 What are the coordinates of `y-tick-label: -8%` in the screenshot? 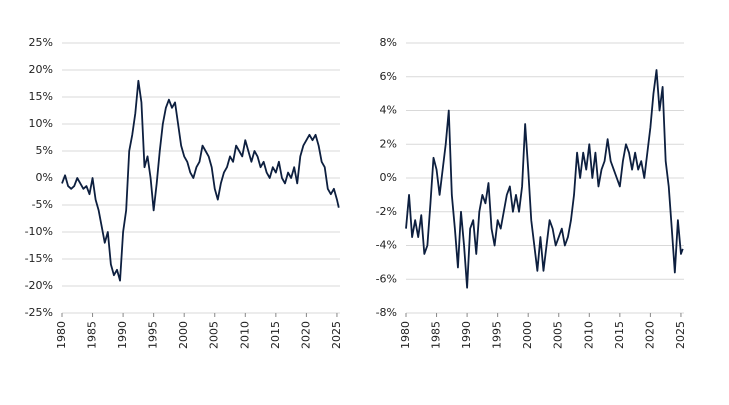 It's located at (386, 312).